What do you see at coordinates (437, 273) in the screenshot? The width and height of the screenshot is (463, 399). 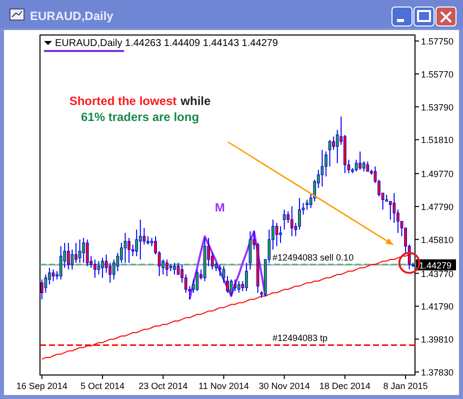 I see `y-tick-label: 1.43770` at bounding box center [437, 273].